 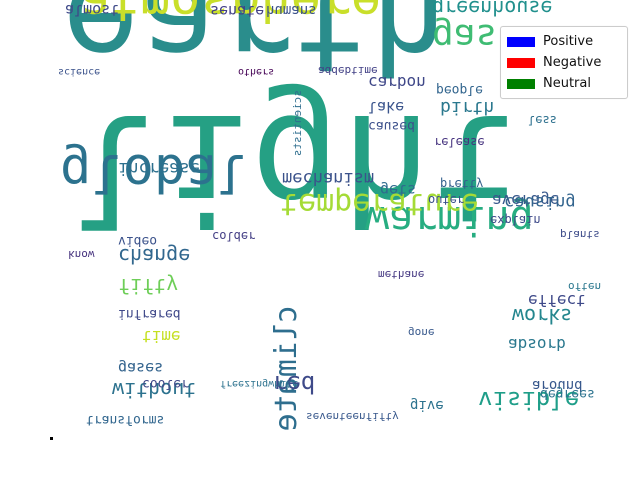 What do you see at coordinates (286, 368) in the screenshot?
I see `word-climate: climate` at bounding box center [286, 368].